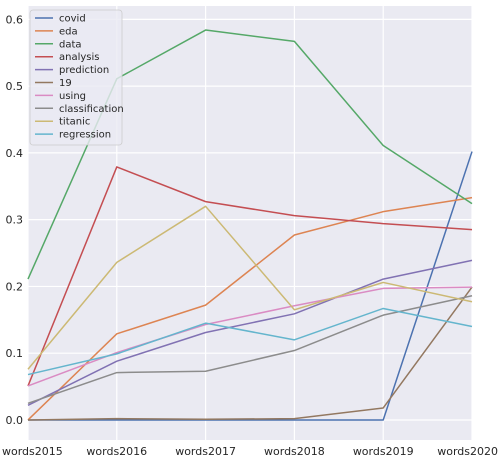  Describe the element at coordinates (15, 153) in the screenshot. I see `y-tick-label: 0.4` at that location.